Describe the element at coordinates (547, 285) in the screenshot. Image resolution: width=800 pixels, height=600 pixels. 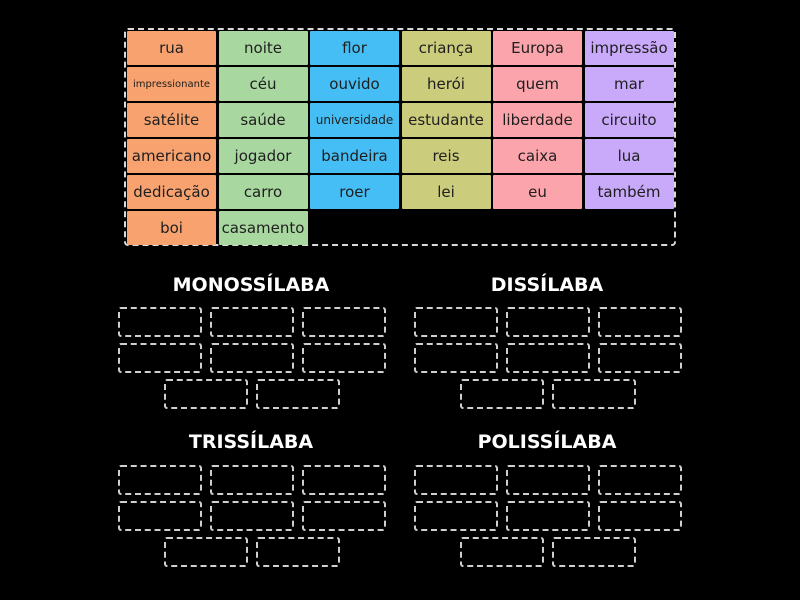
I see `group-title-dissilaba: DISSÍLABA` at that location.